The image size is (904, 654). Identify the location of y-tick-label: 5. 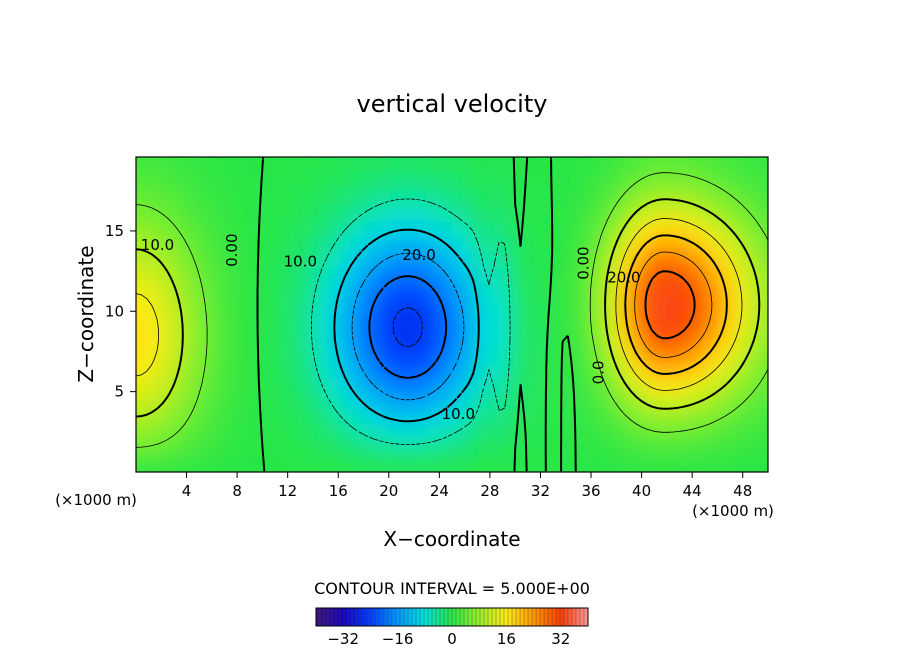
(119, 392).